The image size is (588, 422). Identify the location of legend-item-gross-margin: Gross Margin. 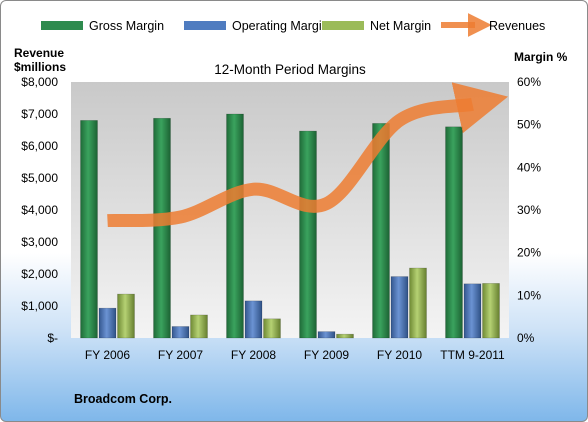
(102, 26).